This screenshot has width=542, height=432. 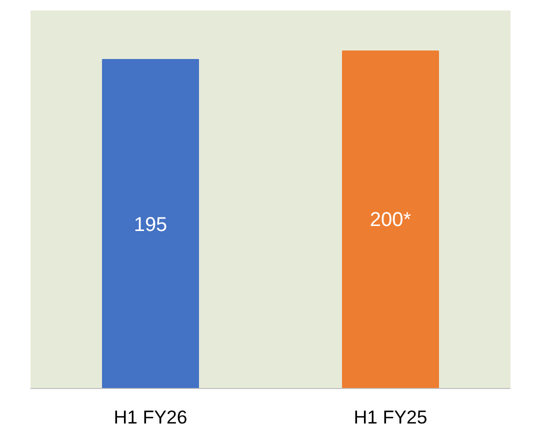 I want to click on x-tick-label: H1 FY25, so click(x=391, y=417).